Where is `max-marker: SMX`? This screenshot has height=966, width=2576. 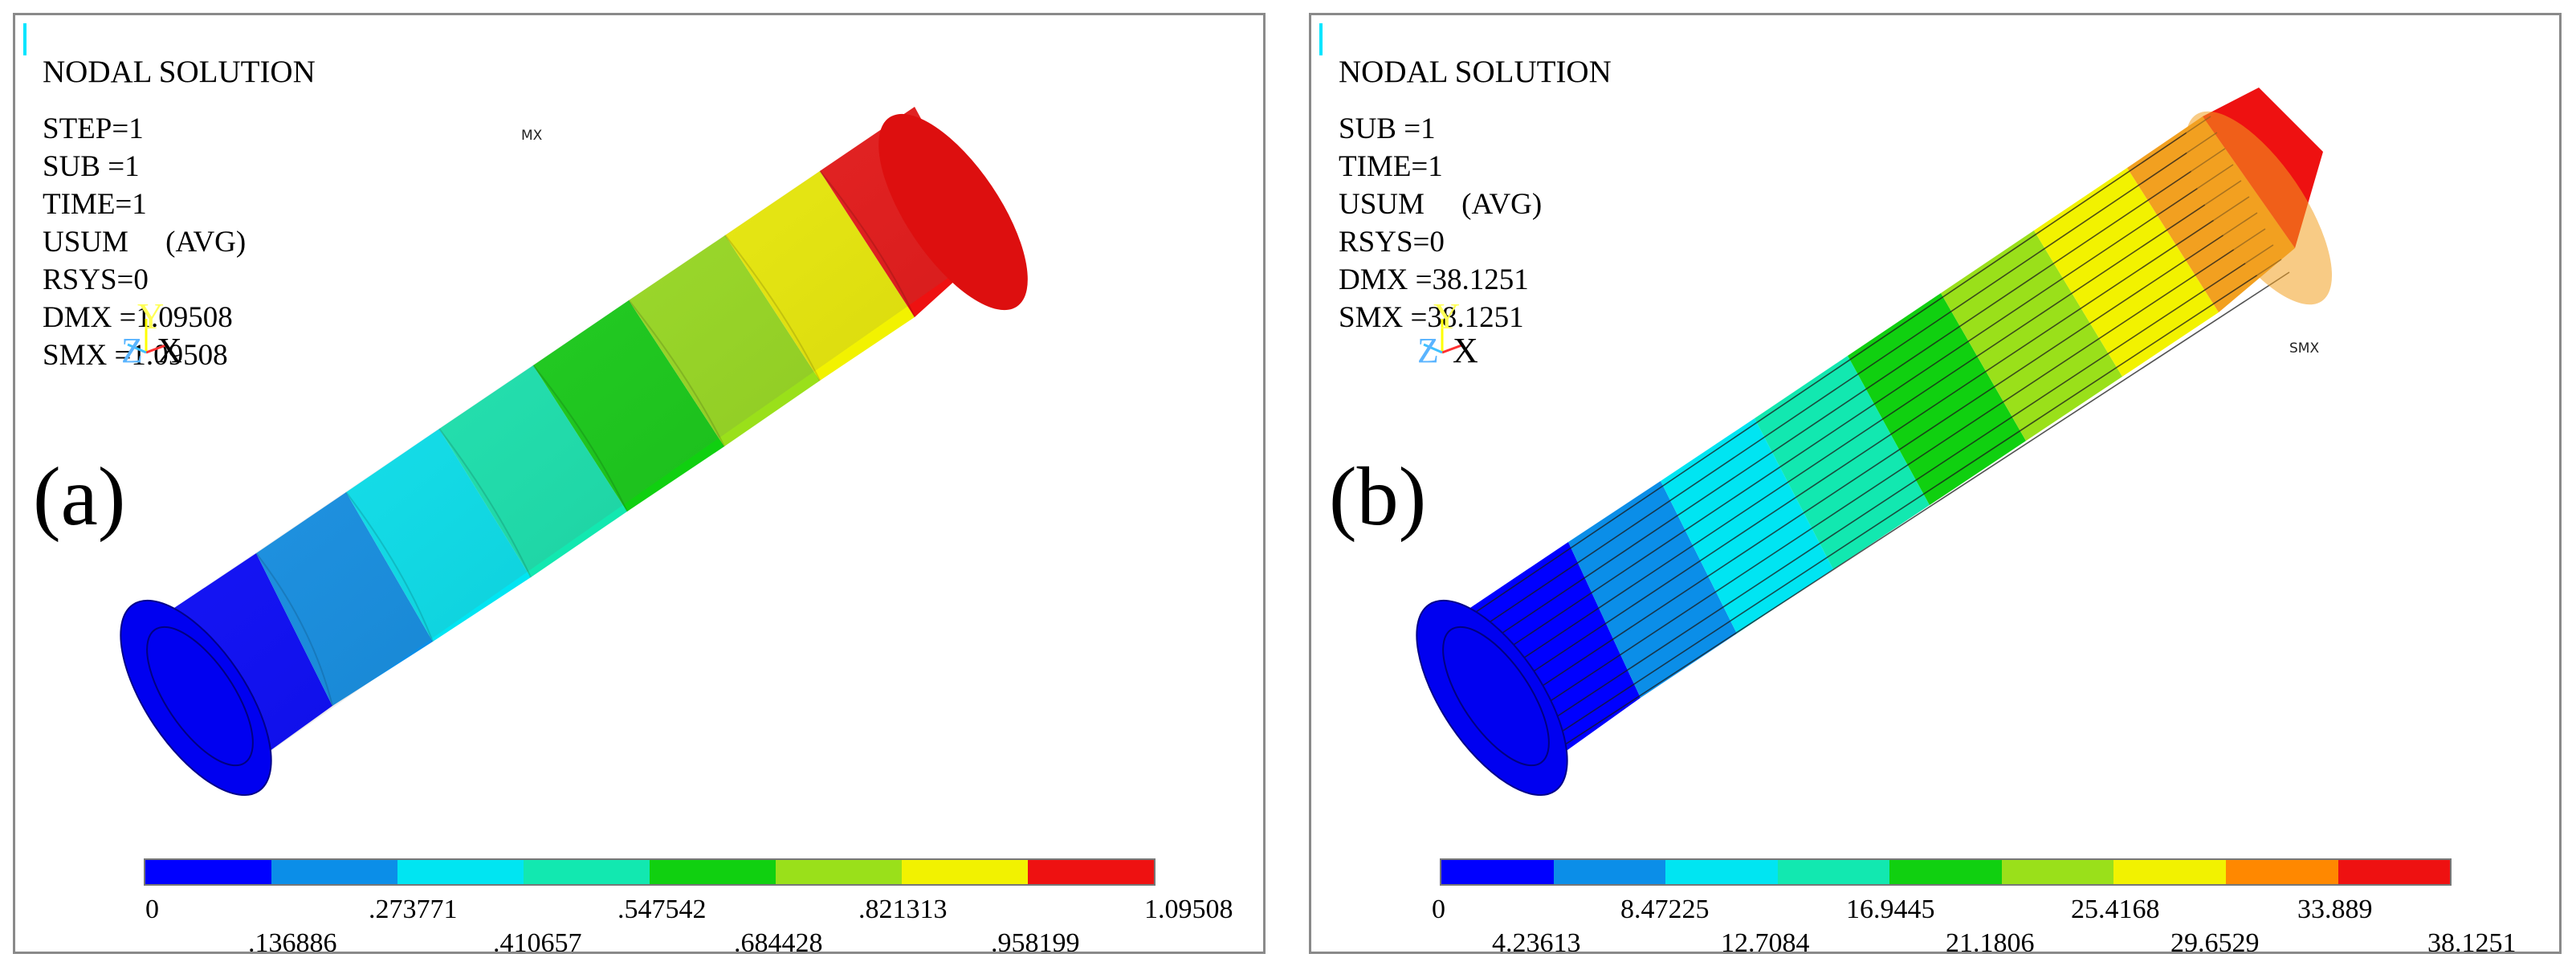
max-marker: SMX is located at coordinates (2304, 348).